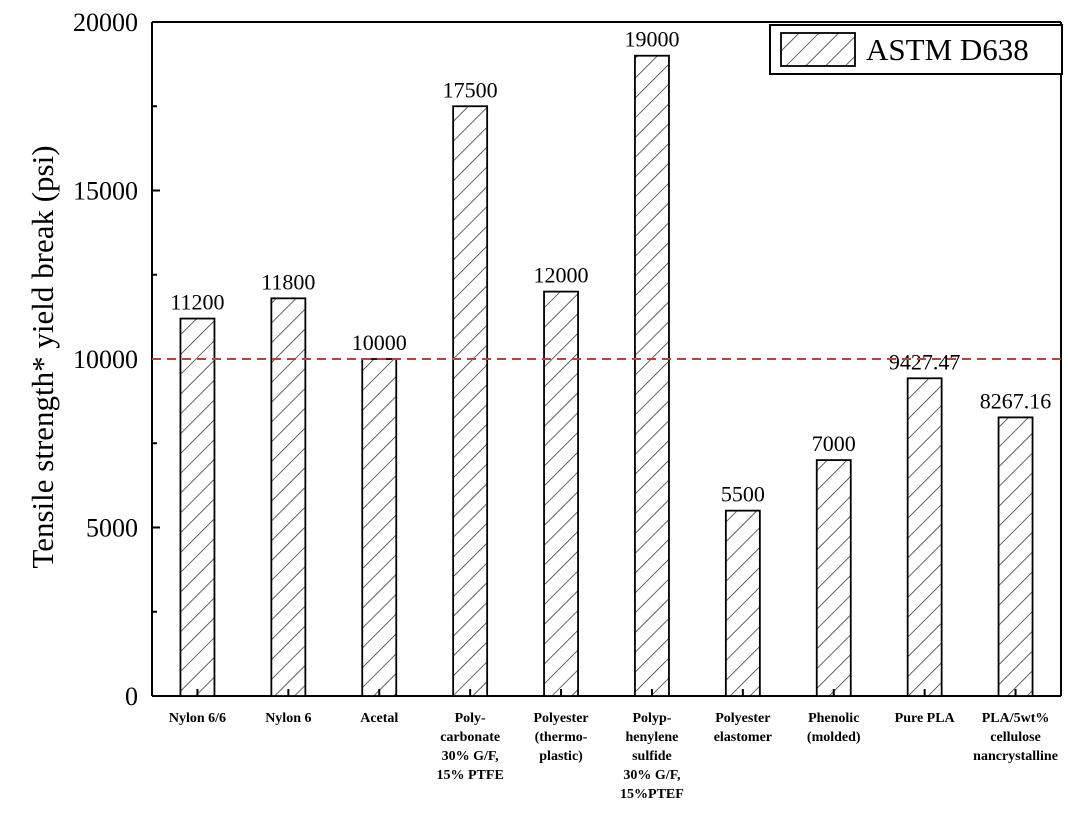  I want to click on data-label: 5500, so click(743, 494).